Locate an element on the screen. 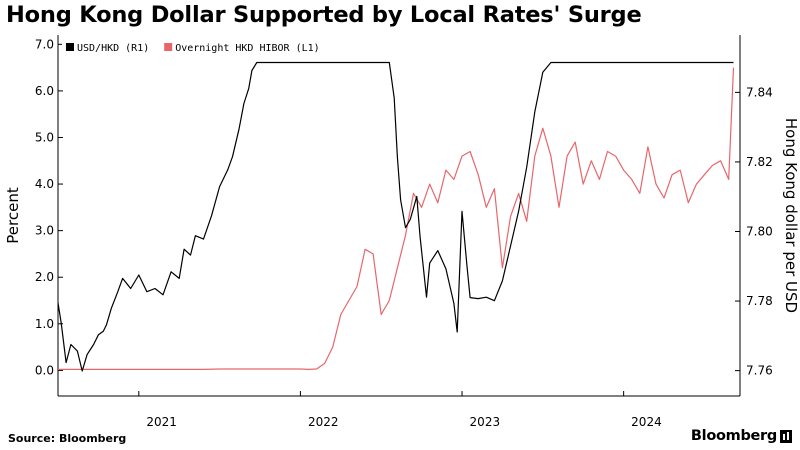 This screenshot has height=450, width=800. x-tick-label: 2024 is located at coordinates (646, 422).